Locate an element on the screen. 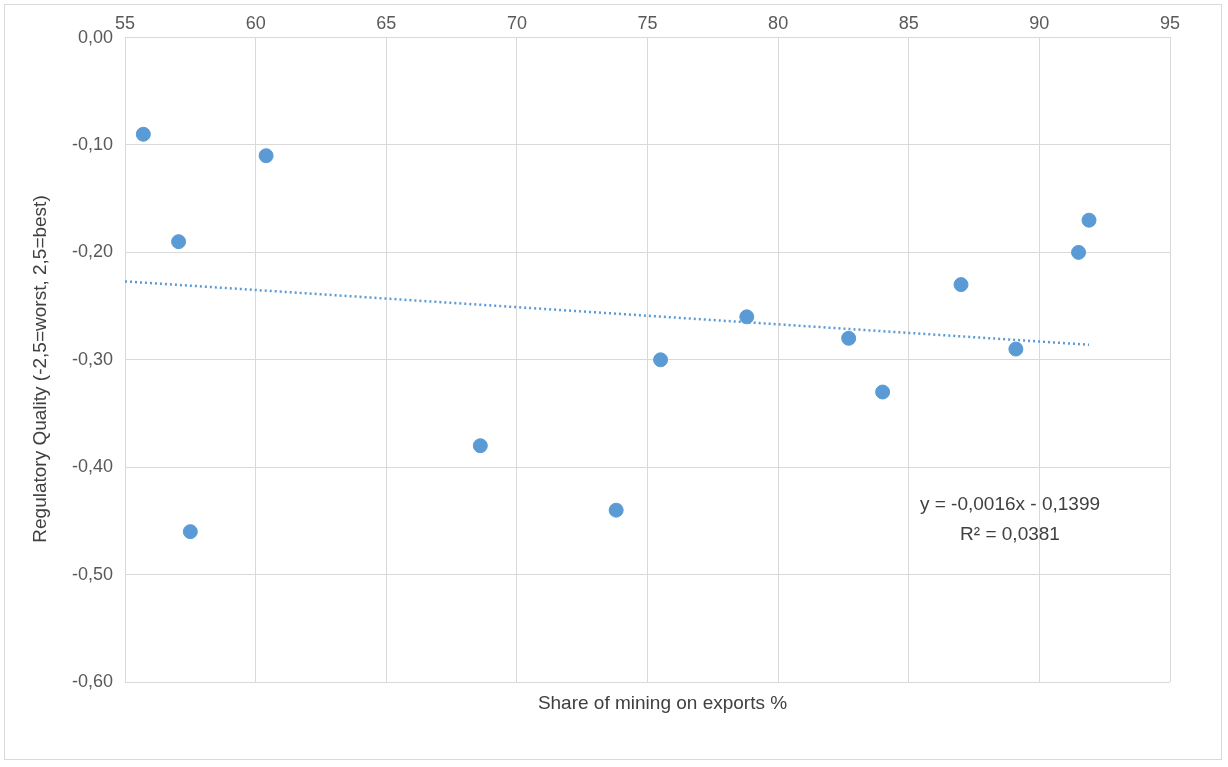 The image size is (1228, 767). x-tick-label: 75 is located at coordinates (647, 22).